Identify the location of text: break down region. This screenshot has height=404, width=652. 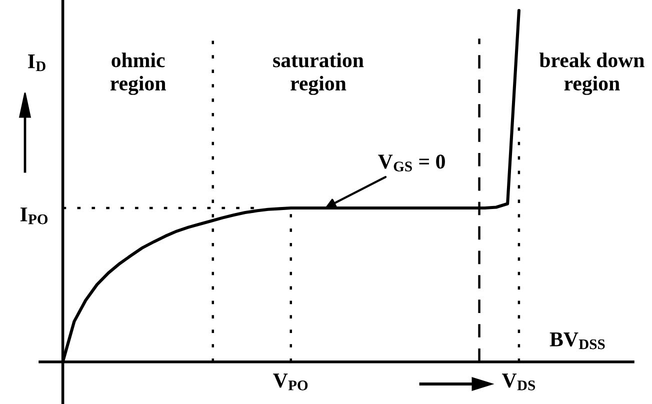
(591, 73).